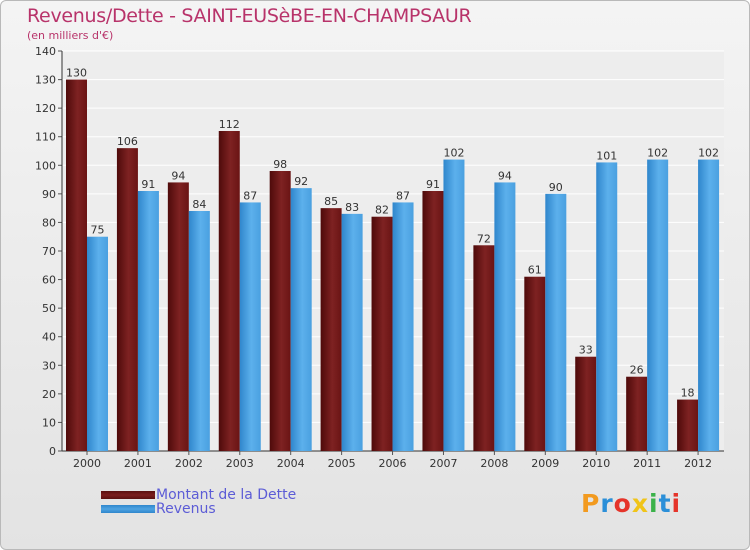 Image resolution: width=750 pixels, height=550 pixels. What do you see at coordinates (186, 509) in the screenshot?
I see `legend-label-revenus: Revenus` at bounding box center [186, 509].